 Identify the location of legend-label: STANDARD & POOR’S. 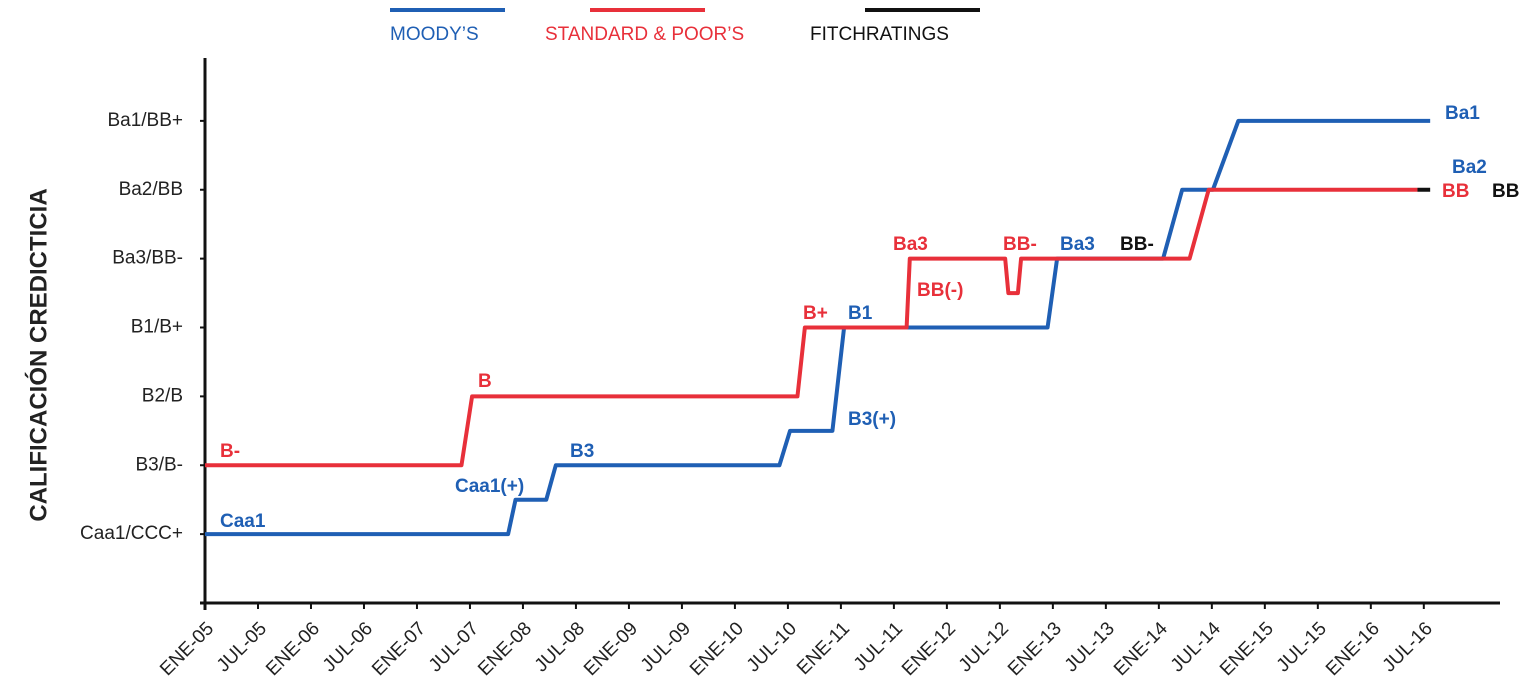
(644, 34).